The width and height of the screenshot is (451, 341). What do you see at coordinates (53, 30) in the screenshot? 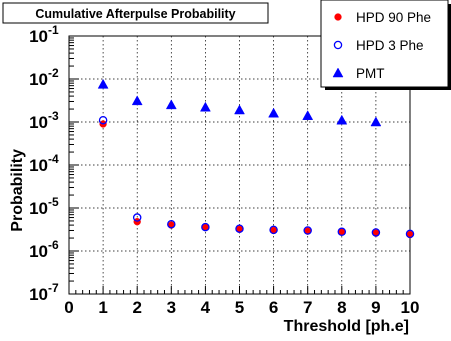
I see `y-tick-exponent: -1` at bounding box center [53, 30].